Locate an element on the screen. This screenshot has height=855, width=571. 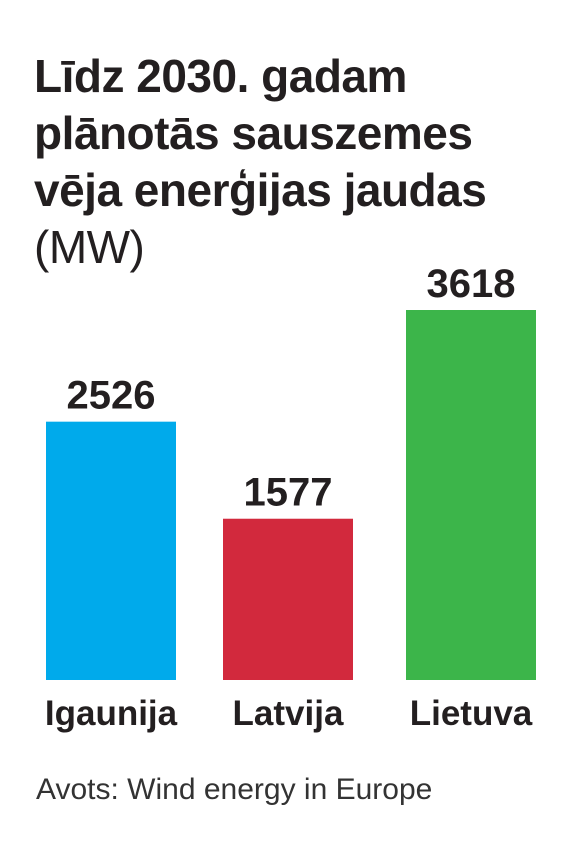
value-label-lietuva: 3618 is located at coordinates (471, 284).